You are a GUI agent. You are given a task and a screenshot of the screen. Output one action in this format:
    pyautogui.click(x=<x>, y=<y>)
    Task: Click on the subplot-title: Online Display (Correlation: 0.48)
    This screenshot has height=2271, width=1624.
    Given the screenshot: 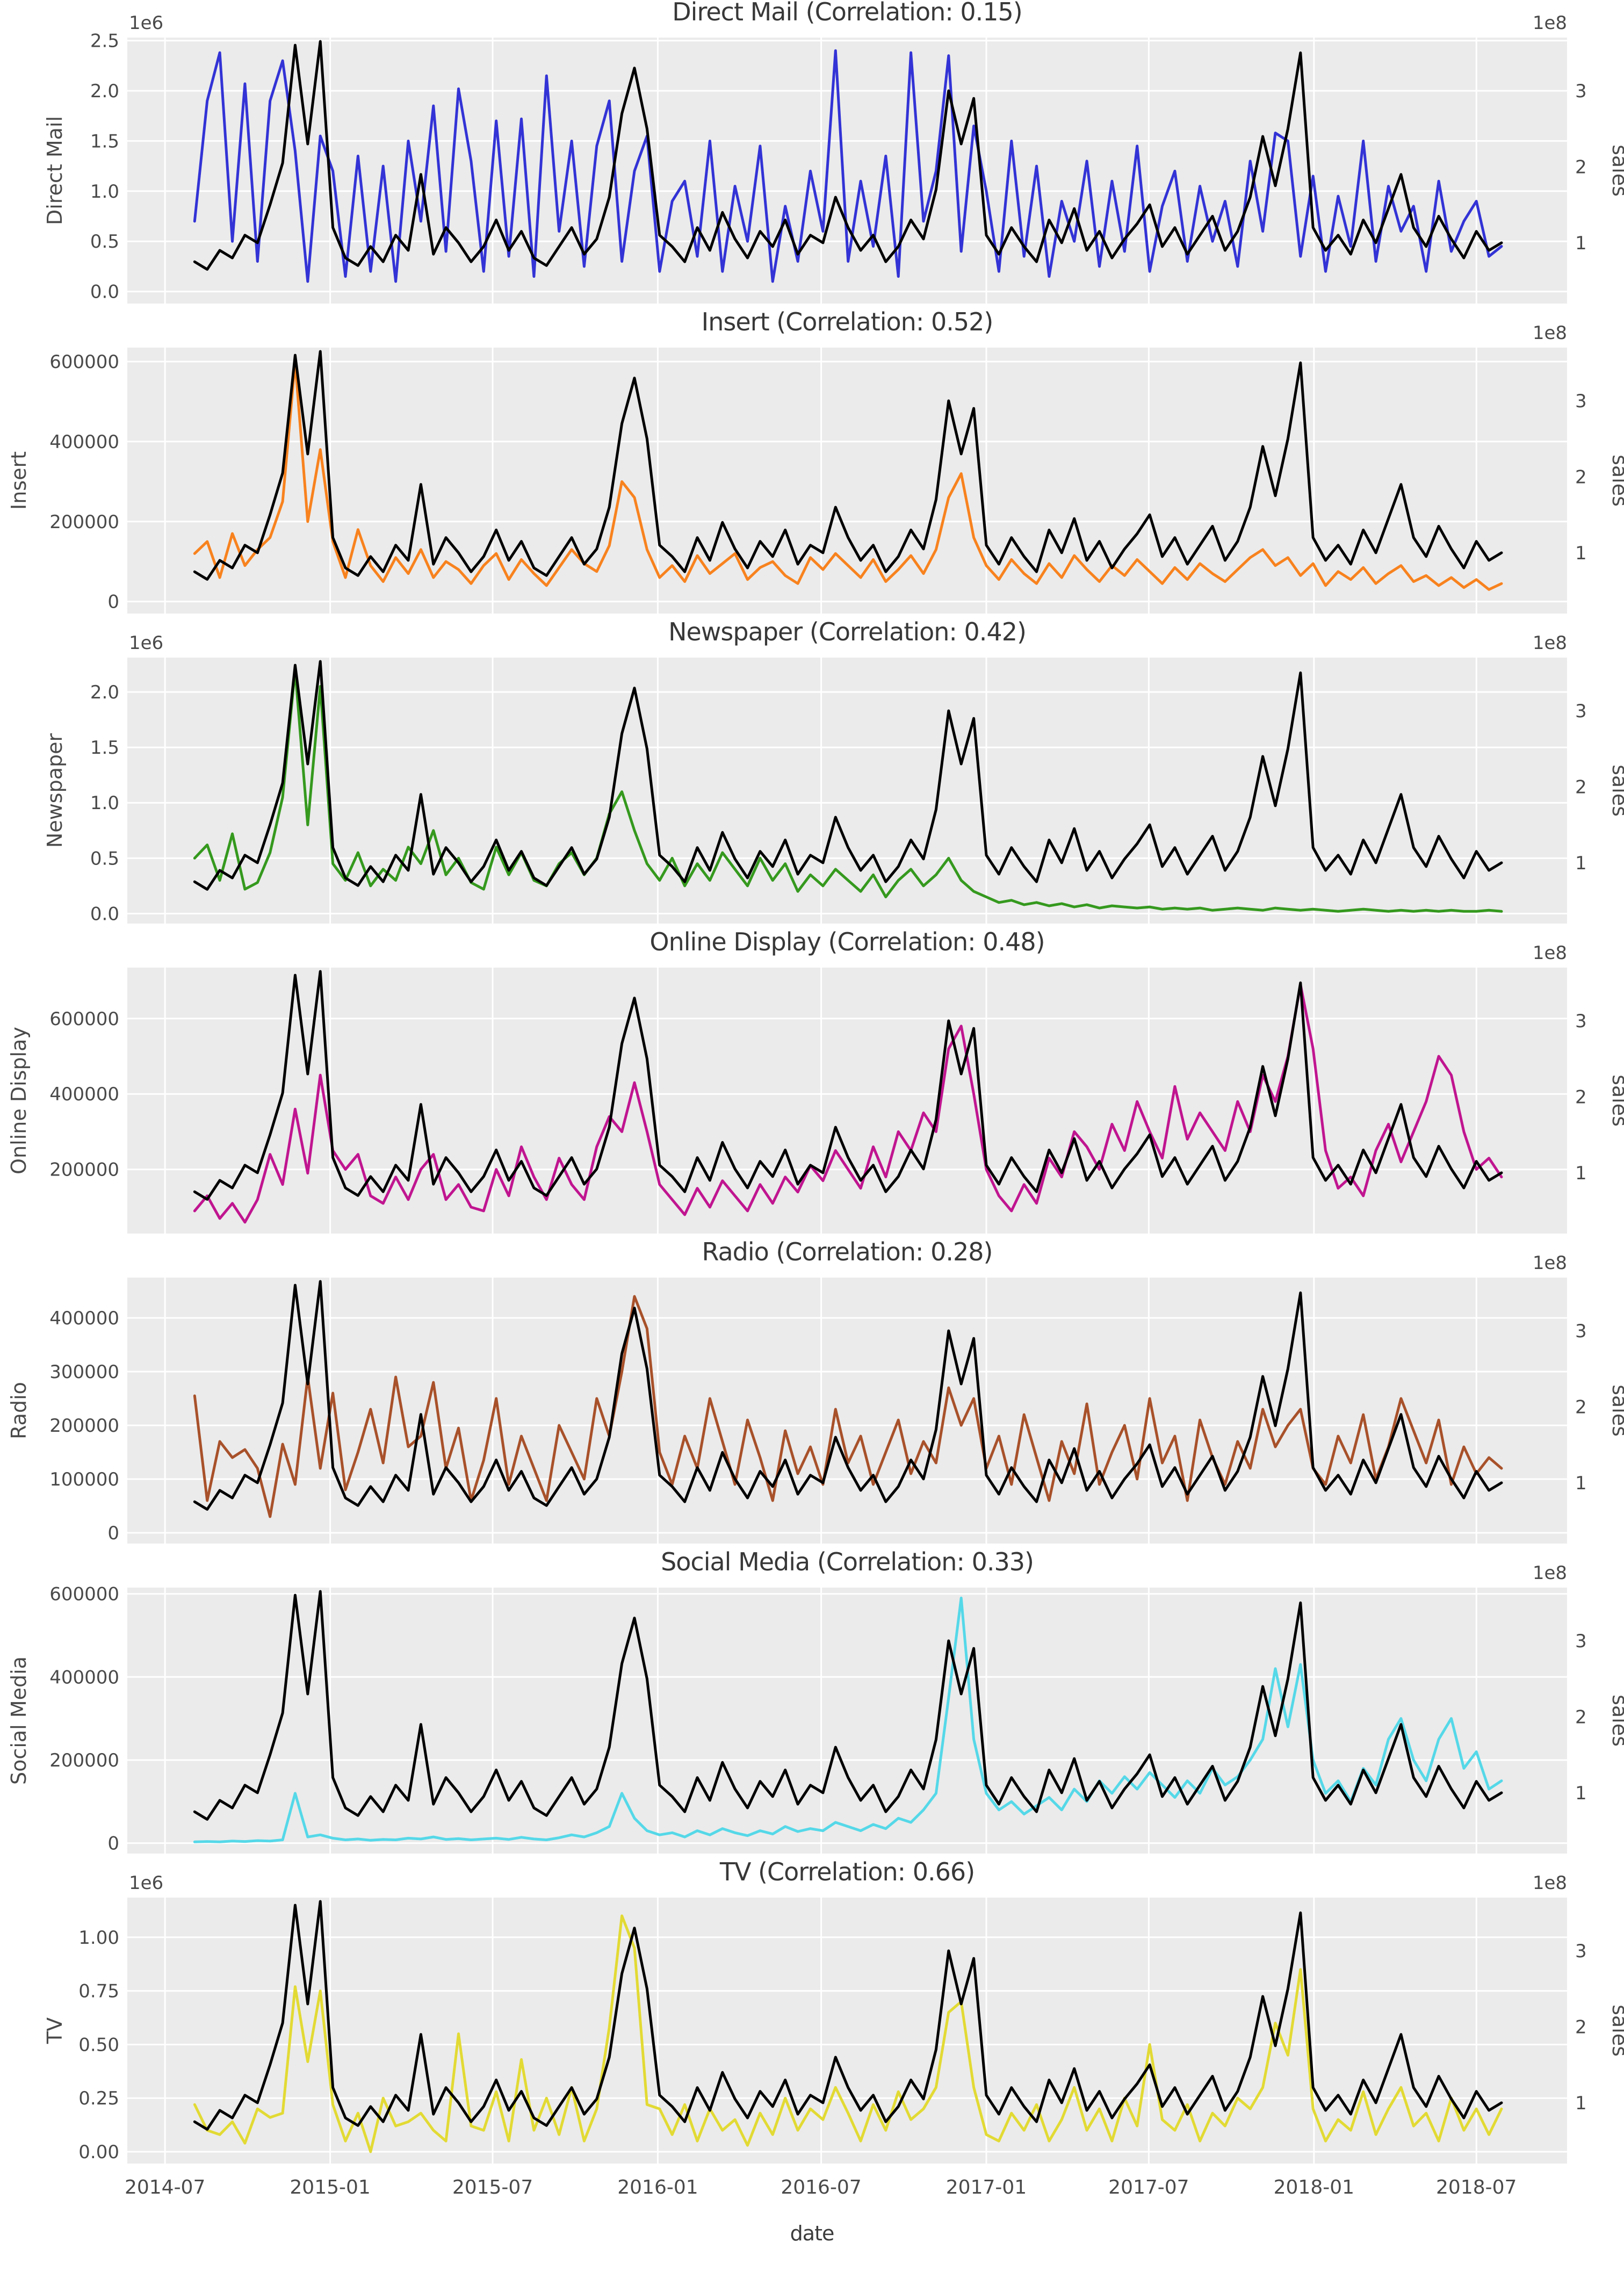 What is the action you would take?
    pyautogui.click(x=847, y=941)
    